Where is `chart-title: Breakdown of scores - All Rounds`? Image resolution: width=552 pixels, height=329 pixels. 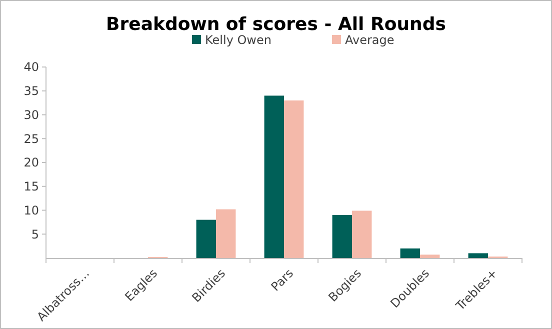 chart-title: Breakdown of scores - All Rounds is located at coordinates (276, 24).